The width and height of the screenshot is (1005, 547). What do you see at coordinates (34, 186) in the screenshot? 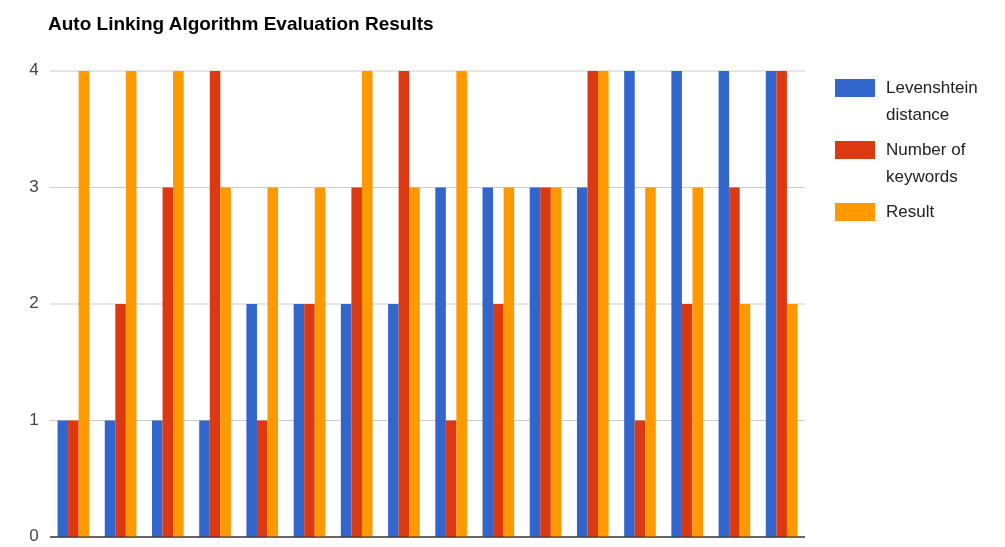
I see `y-tick-label: 3` at bounding box center [34, 186].